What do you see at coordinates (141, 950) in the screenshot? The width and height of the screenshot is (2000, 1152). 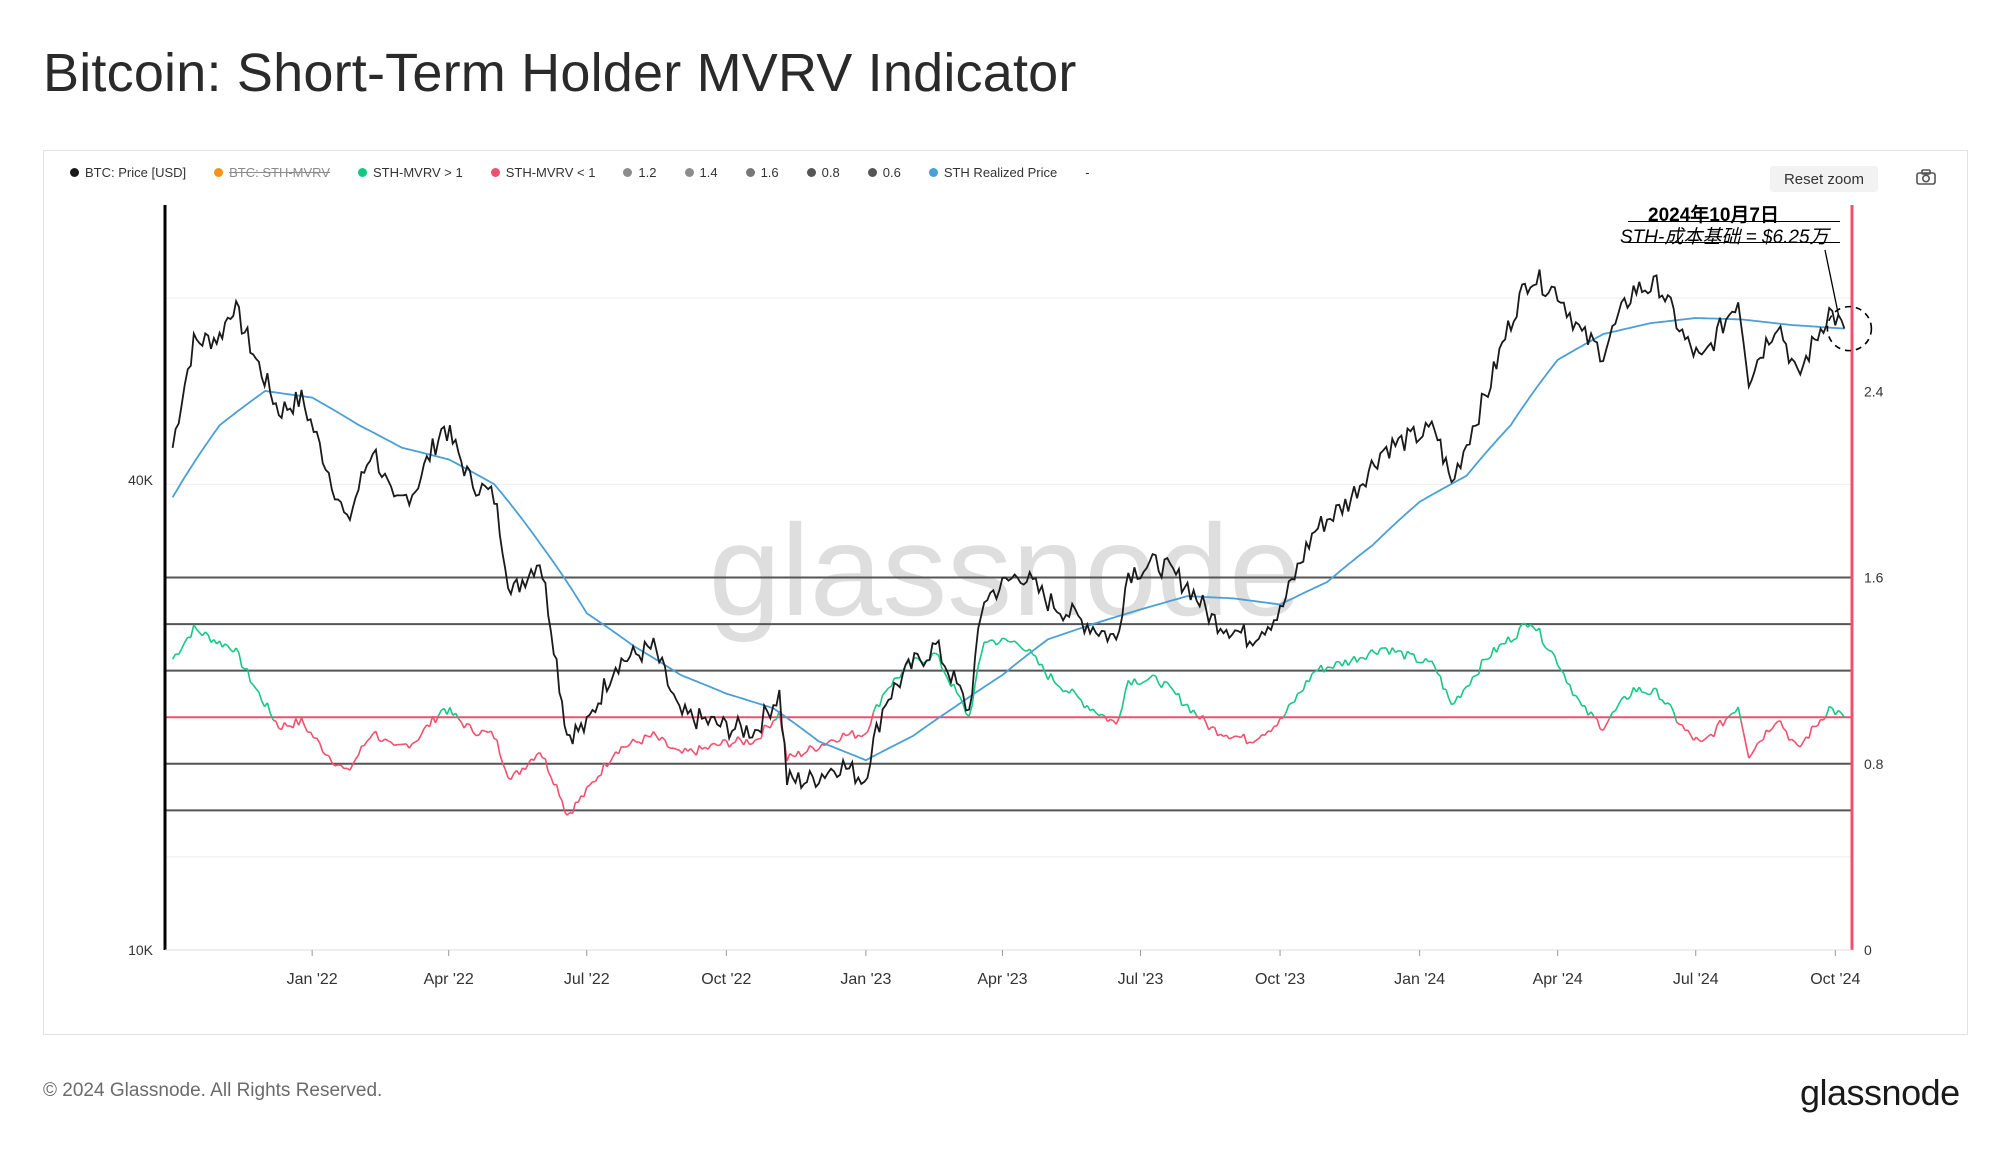 I see `y-left-tick-label: 10K` at bounding box center [141, 950].